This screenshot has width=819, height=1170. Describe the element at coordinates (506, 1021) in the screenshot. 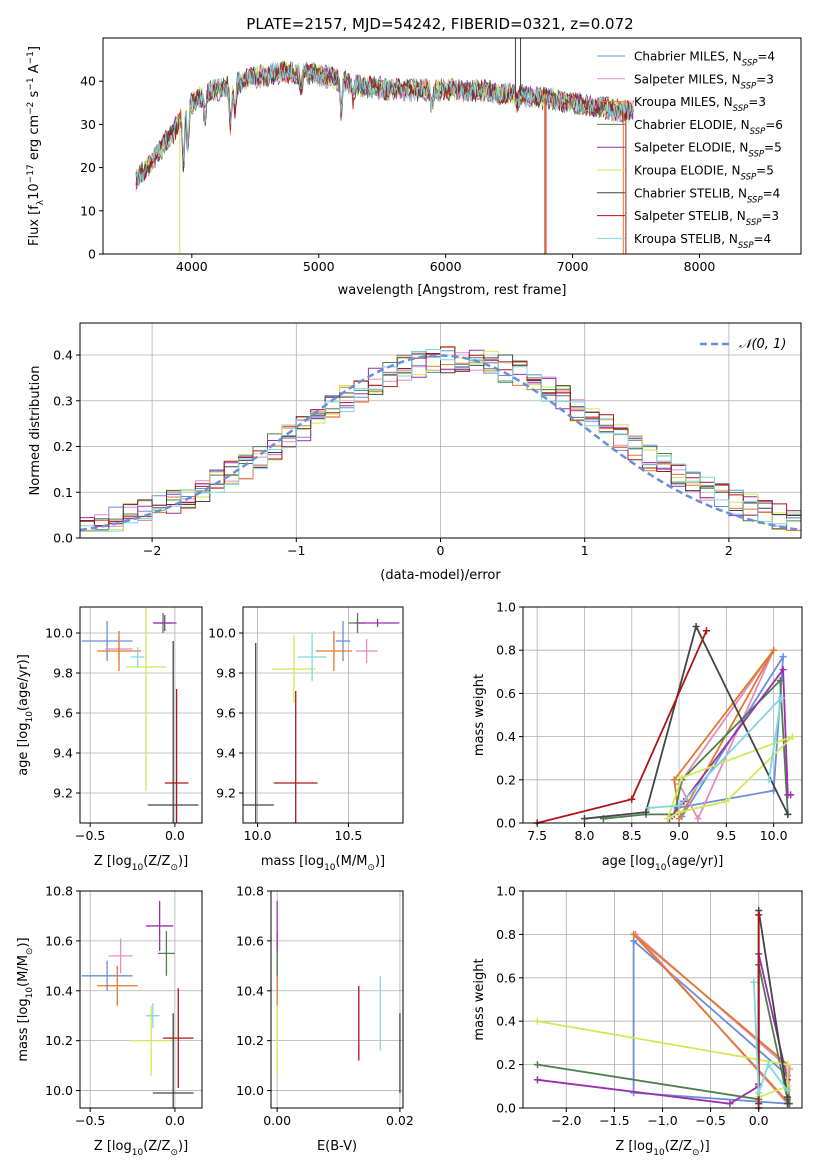

I see `y-tick-label: 0.4` at that location.